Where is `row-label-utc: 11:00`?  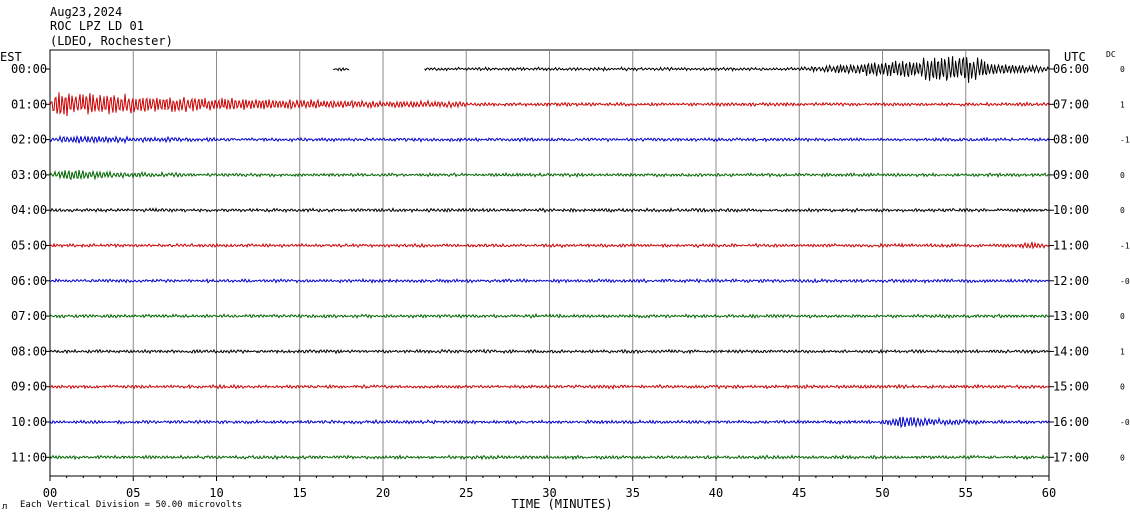
row-label-utc: 11:00 is located at coordinates (1071, 246).